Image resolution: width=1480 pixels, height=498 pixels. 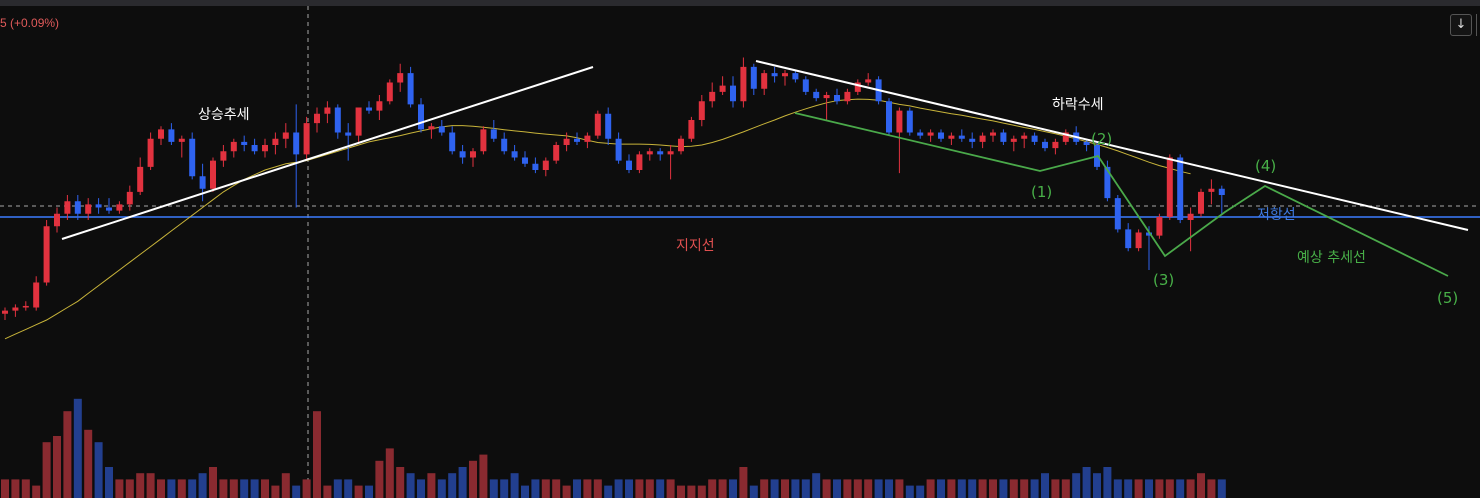 What do you see at coordinates (1276, 215) in the screenshot?
I see `resistance-label: 저항선` at bounding box center [1276, 215].